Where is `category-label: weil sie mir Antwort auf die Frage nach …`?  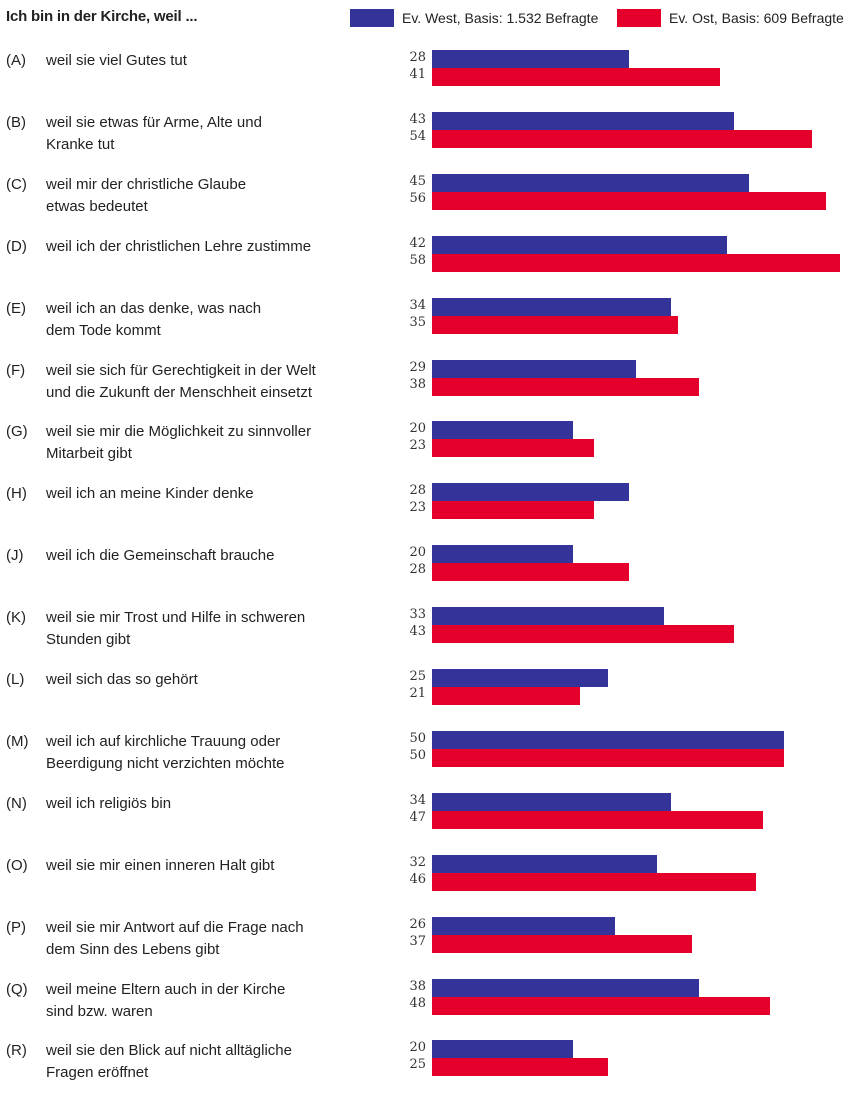 category-label: weil sie mir Antwort auf die Frage nach … is located at coordinates (175, 938).